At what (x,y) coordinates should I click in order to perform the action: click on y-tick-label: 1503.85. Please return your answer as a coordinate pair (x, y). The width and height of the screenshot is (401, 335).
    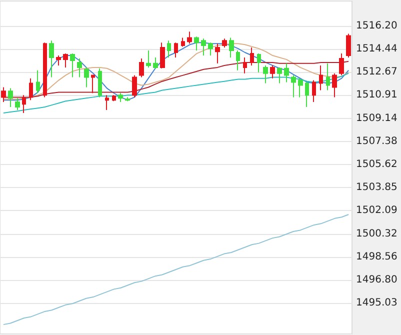
    Looking at the image, I should click on (377, 188).